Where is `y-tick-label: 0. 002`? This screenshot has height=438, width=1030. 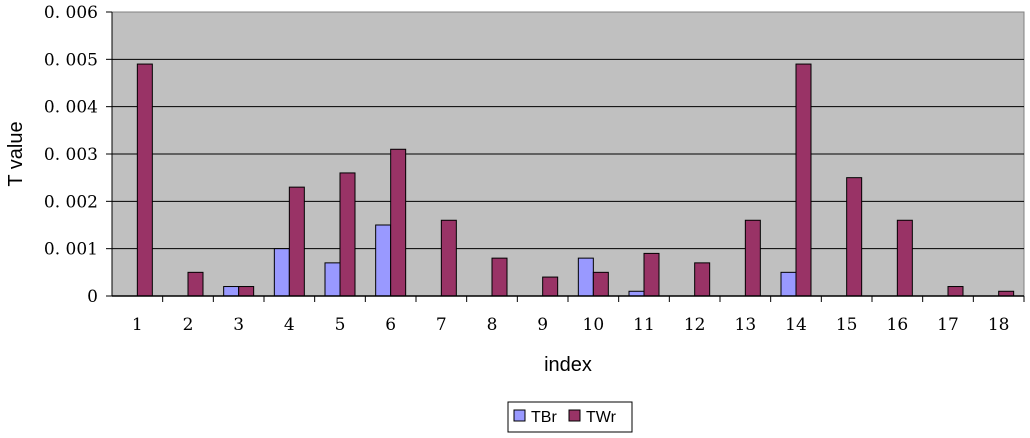
y-tick-label: 0. 002 is located at coordinates (71, 202).